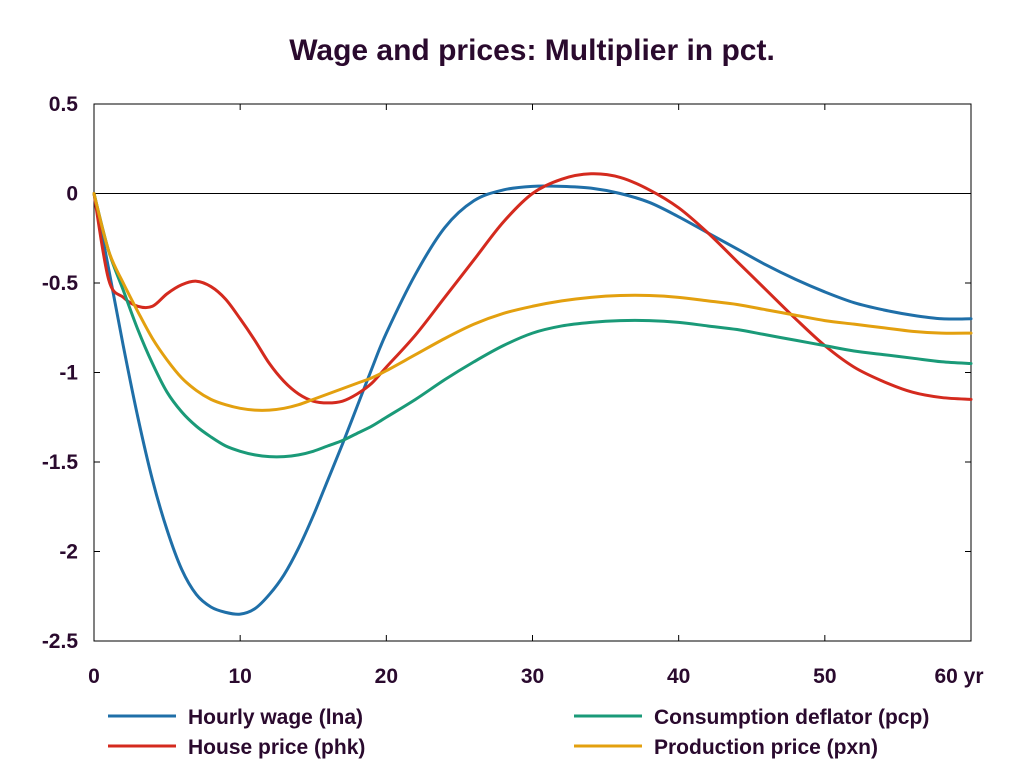 This screenshot has width=1024, height=778. I want to click on legend-label-3: Consumption deflator (pcp), so click(791, 717).